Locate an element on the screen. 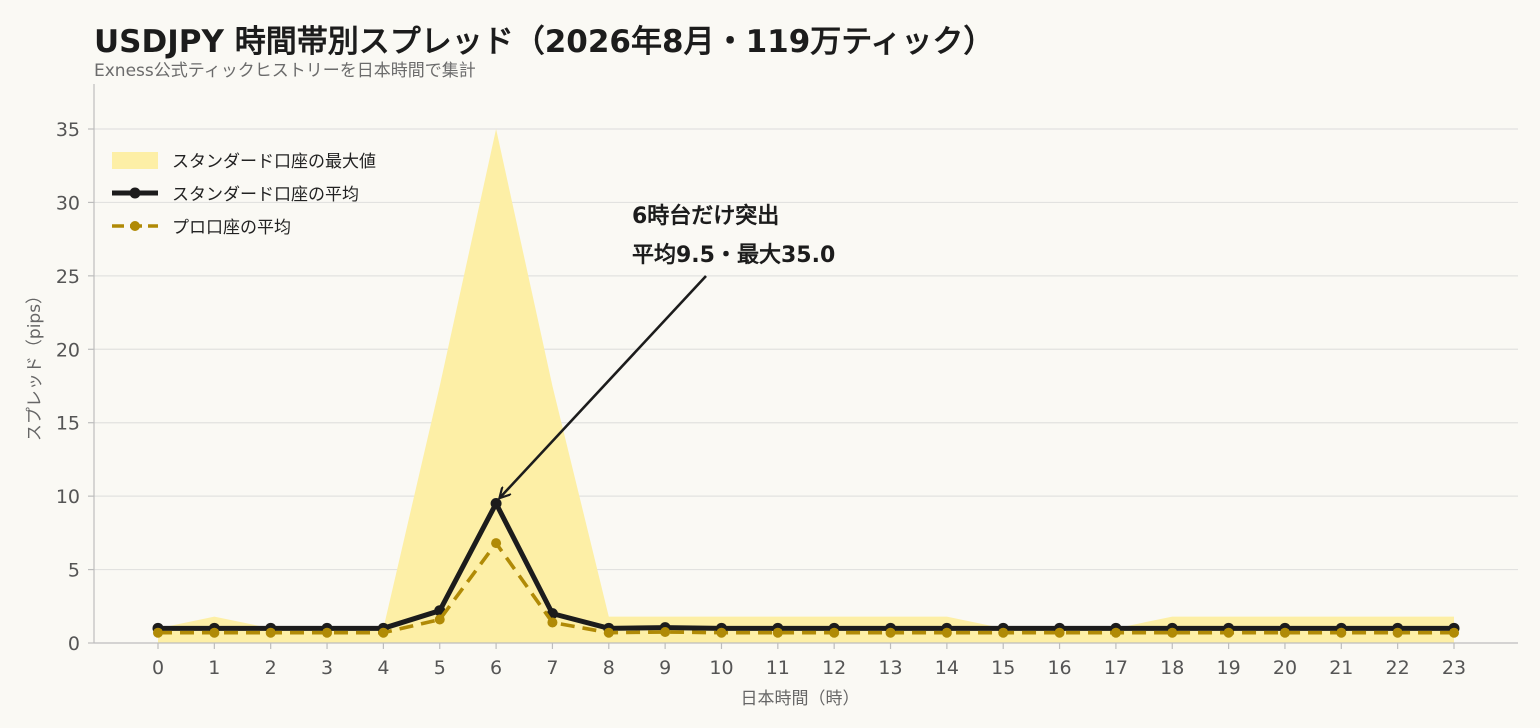  x-tick-label: 10 is located at coordinates (721, 668).